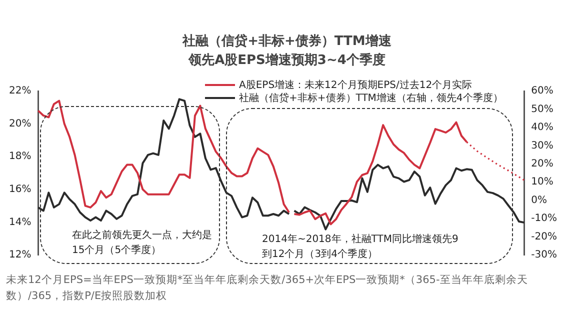 The height and width of the screenshot is (325, 574). Describe the element at coordinates (539, 200) in the screenshot. I see `y2-tick-label: 0%` at that location.